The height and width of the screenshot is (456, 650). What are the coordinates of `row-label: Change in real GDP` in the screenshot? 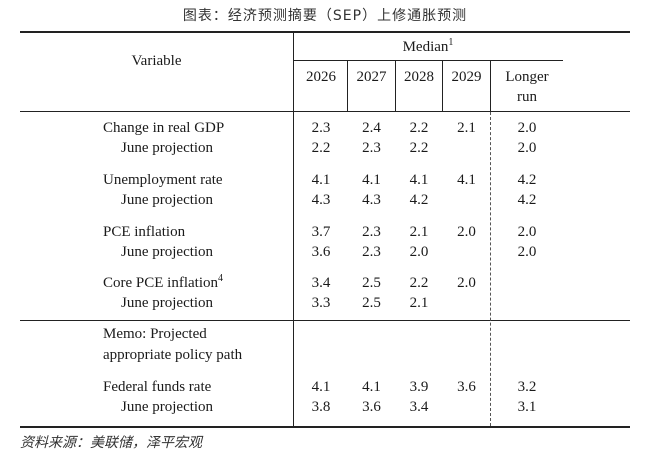 It's located at (164, 128).